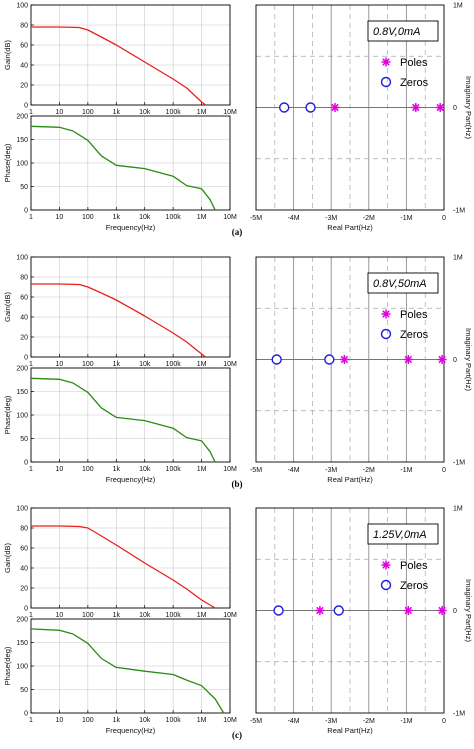  I want to click on phase-plot-frame, so click(130, 163).